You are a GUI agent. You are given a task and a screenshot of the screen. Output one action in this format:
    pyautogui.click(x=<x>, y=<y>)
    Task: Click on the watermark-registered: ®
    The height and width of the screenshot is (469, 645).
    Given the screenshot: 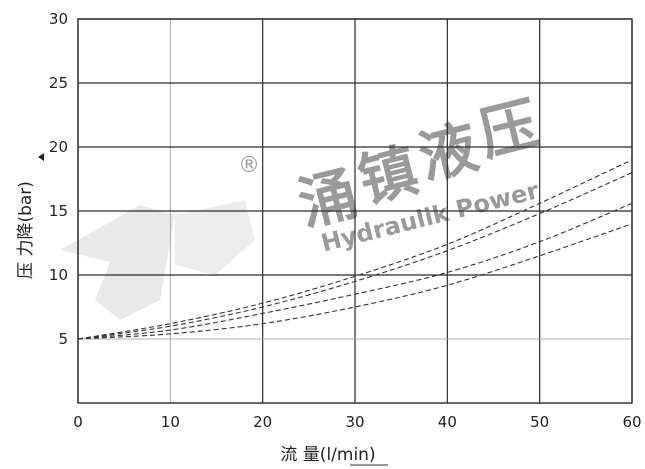 What is the action you would take?
    pyautogui.click(x=249, y=165)
    